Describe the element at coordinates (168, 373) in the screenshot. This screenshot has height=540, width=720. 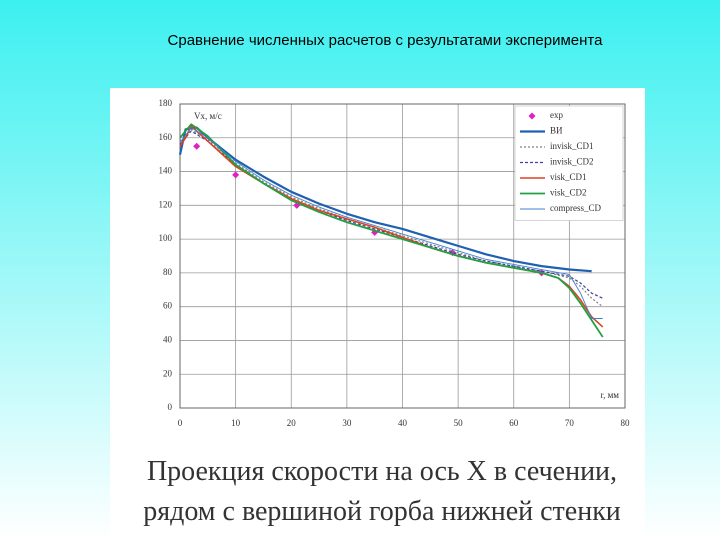
I see `y-tick-label: 20` at that location.